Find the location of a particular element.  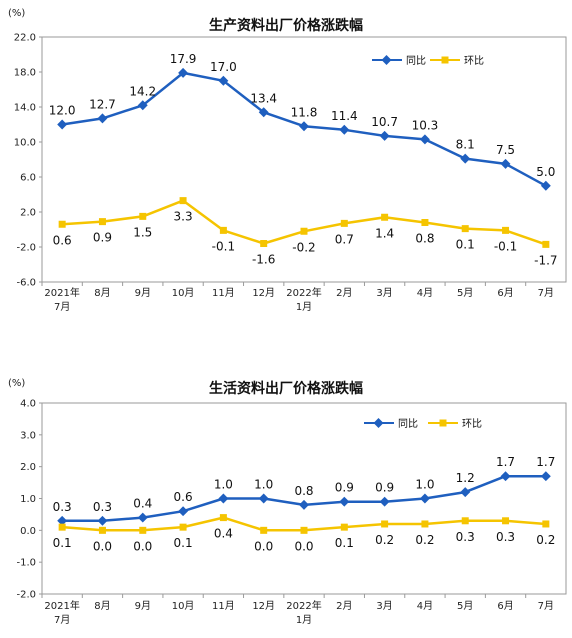

chart2-y-tick-label: -2.0 is located at coordinates (26, 595).